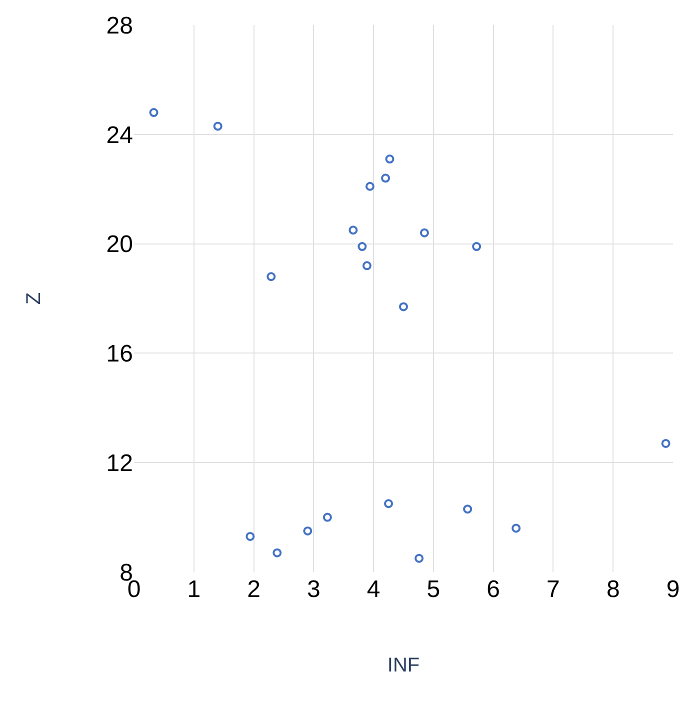 The image size is (692, 704). I want to click on x-tick-label: 9, so click(673, 589).